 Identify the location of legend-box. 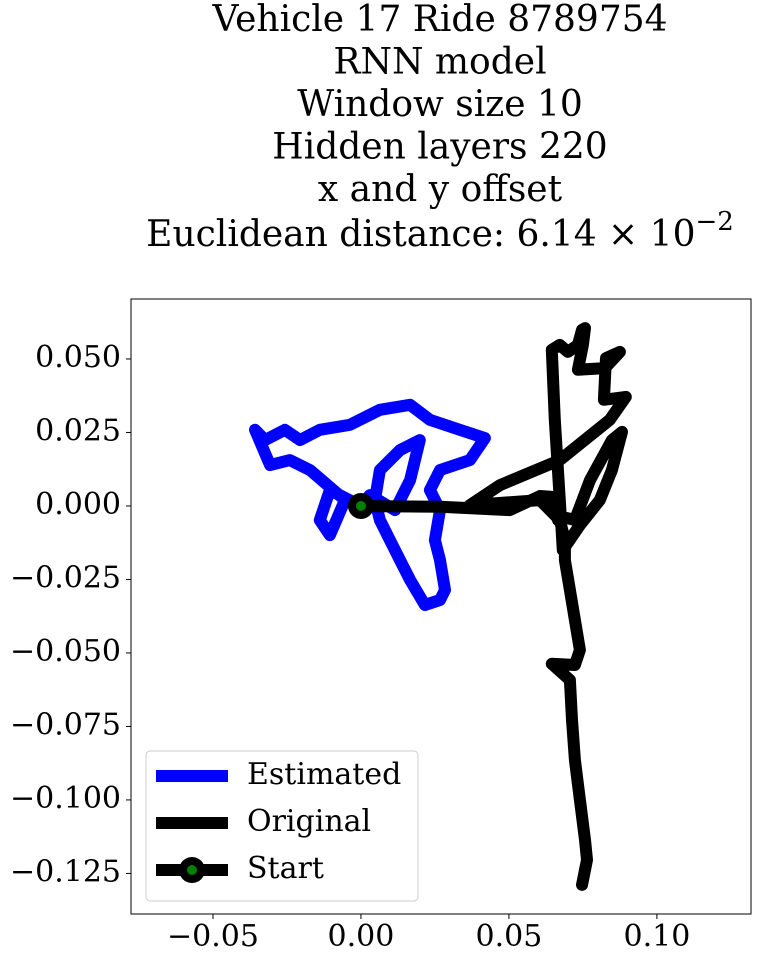
(282, 826).